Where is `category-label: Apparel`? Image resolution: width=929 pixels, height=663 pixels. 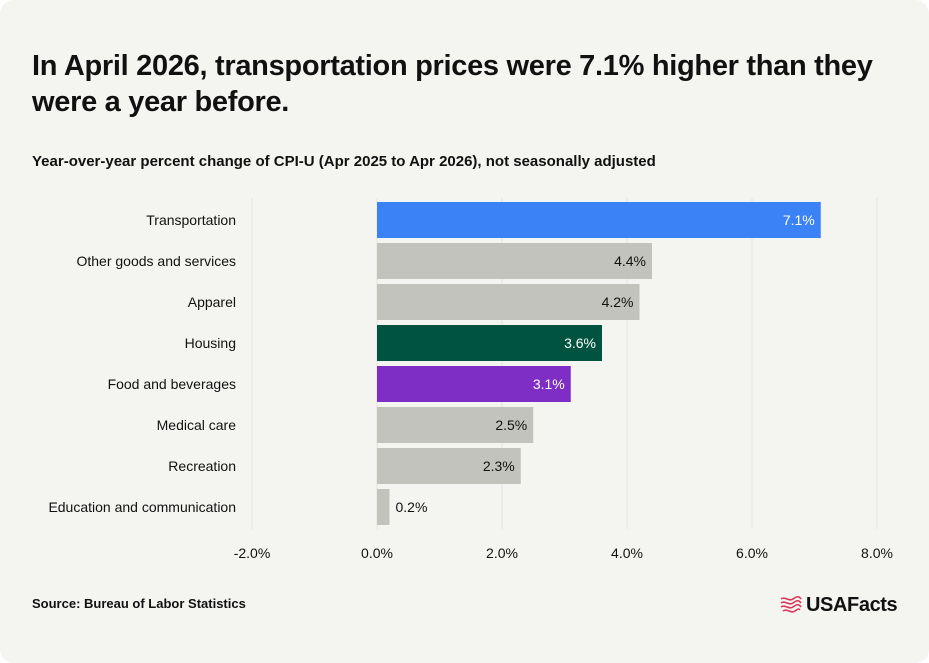
category-label: Apparel is located at coordinates (212, 302).